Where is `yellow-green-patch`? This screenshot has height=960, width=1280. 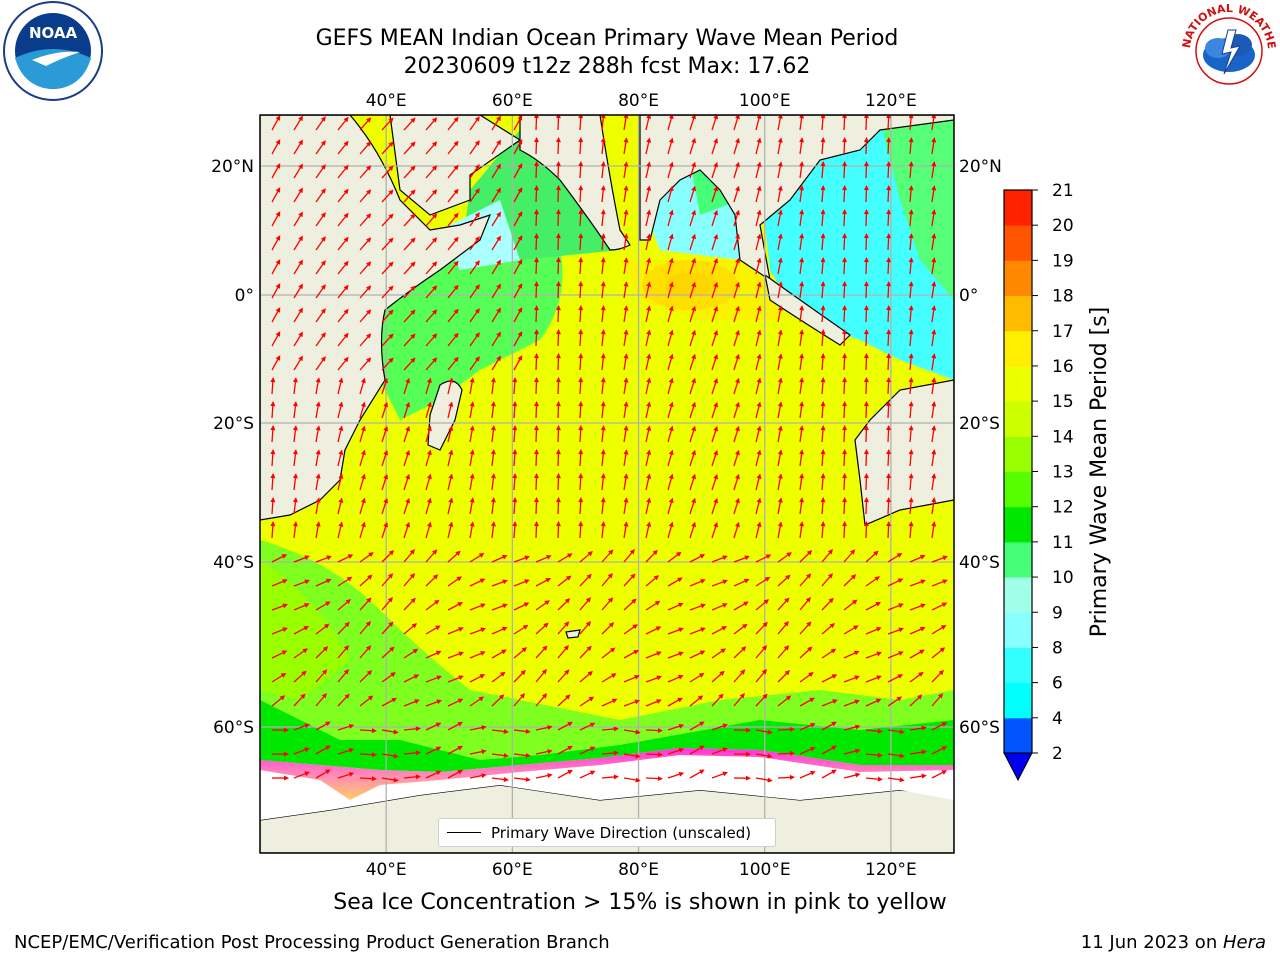
yellow-green-patch is located at coordinates (305, 630).